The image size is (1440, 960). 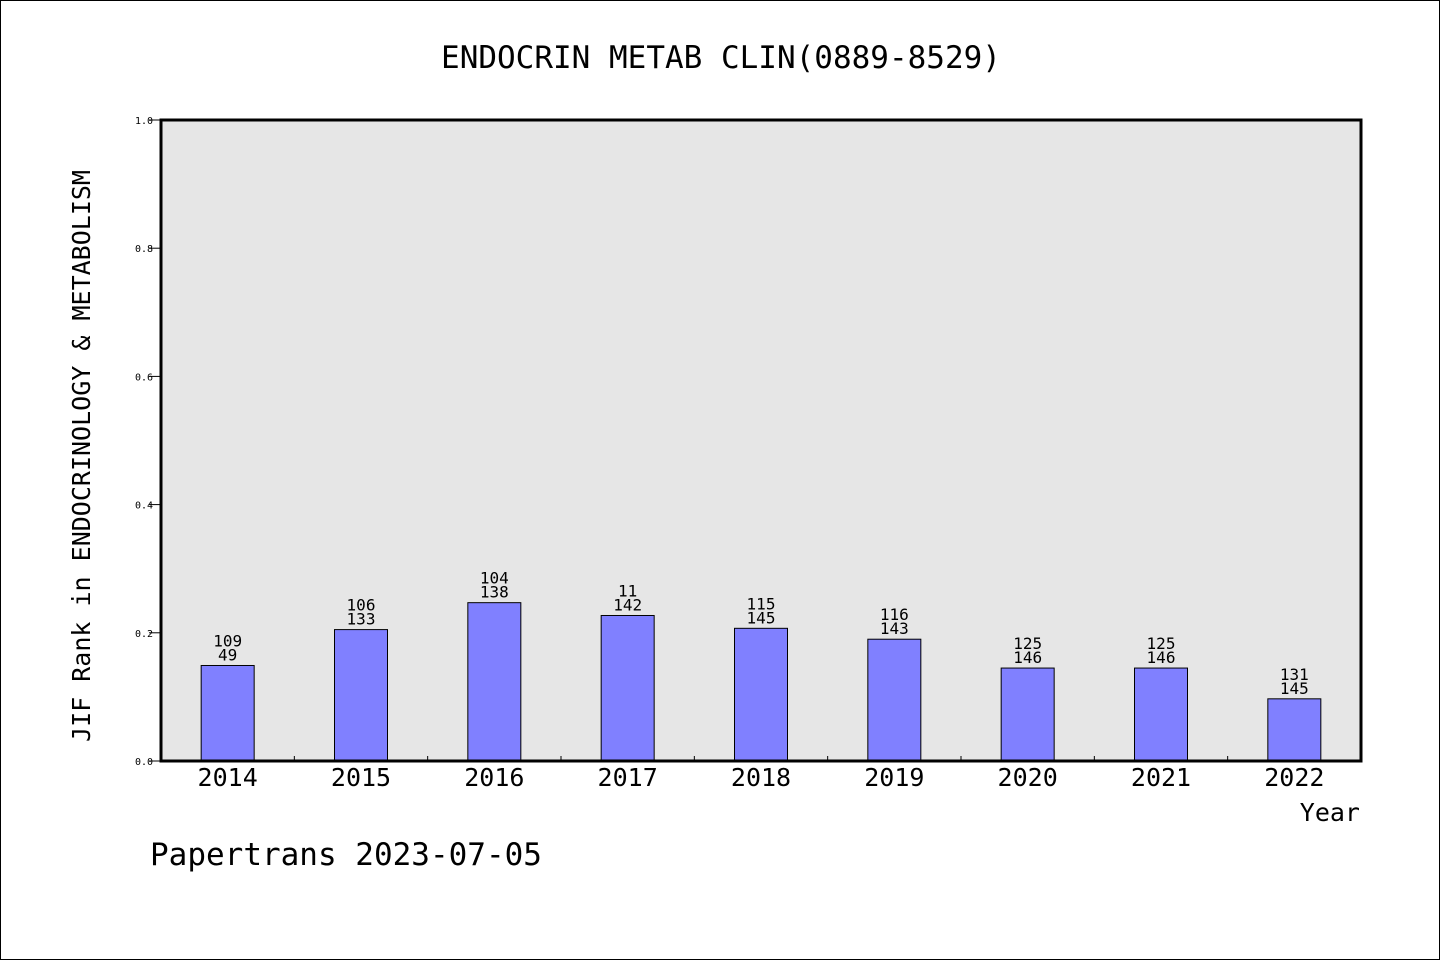 I want to click on rank-label: 116, so click(x=894, y=614).